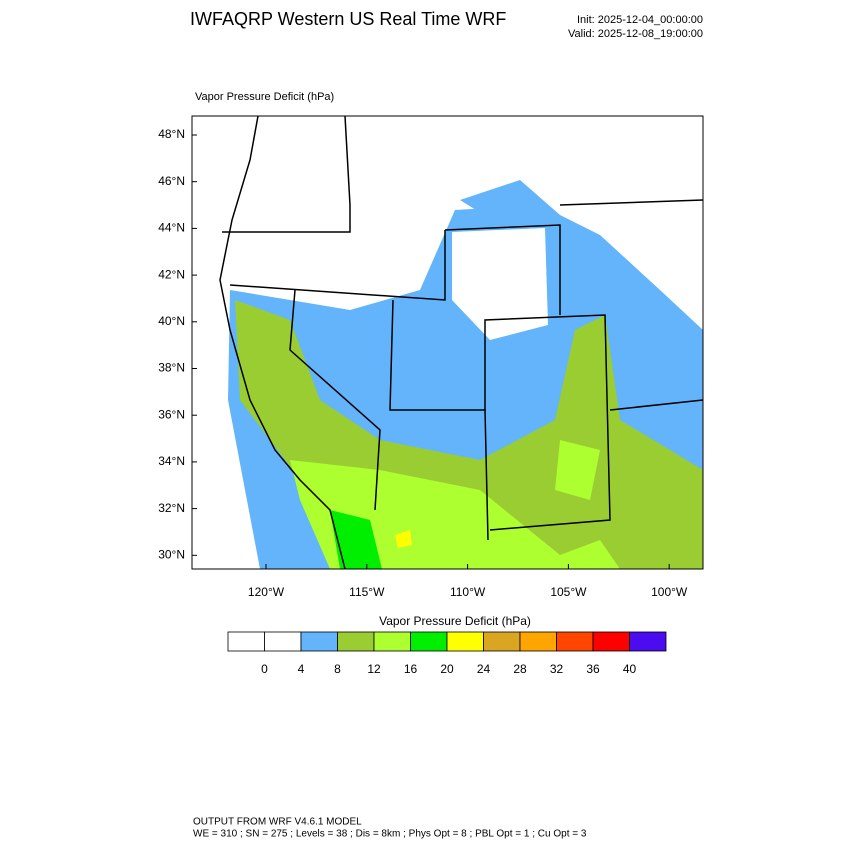 This screenshot has height=855, width=850. What do you see at coordinates (266, 592) in the screenshot?
I see `lon-label: 120°W` at bounding box center [266, 592].